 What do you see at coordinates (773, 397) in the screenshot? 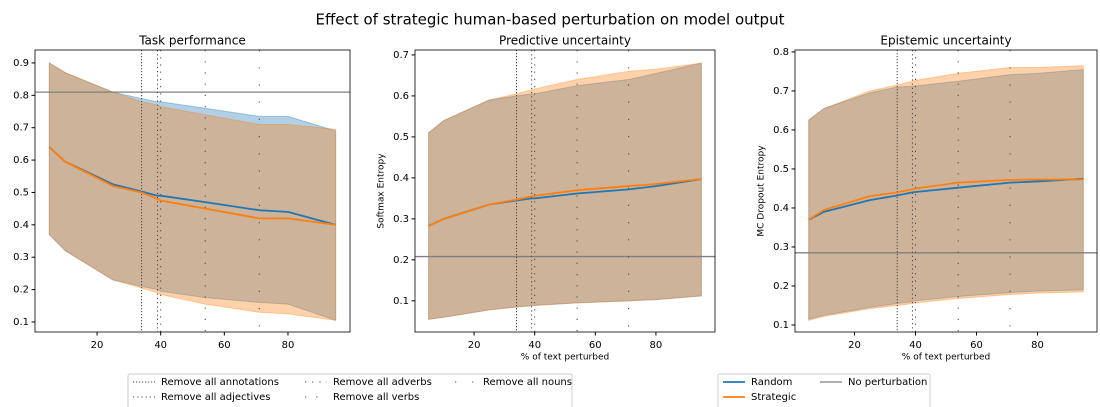
I see `legend-label: Strategic` at bounding box center [773, 397].